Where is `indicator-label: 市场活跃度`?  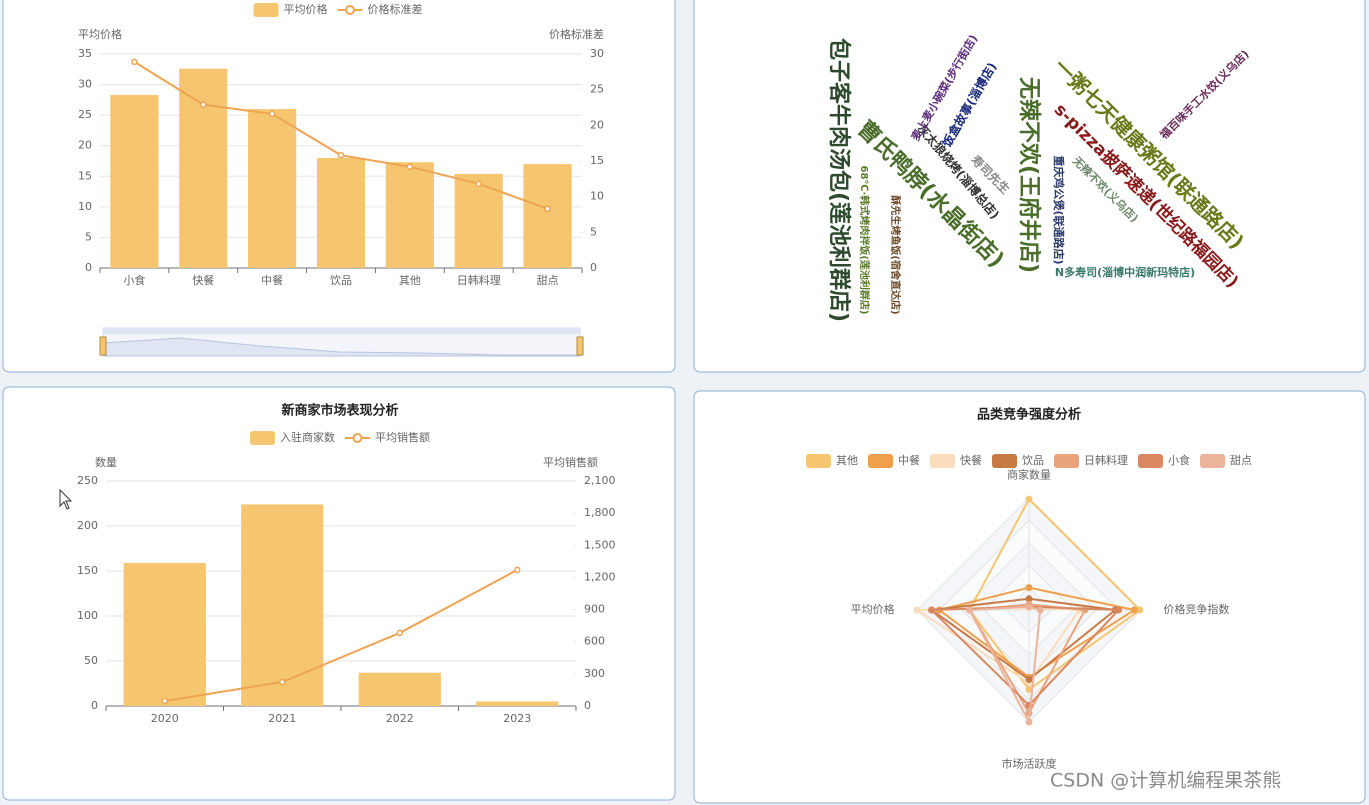
indicator-label: 市场活跃度 is located at coordinates (1029, 763).